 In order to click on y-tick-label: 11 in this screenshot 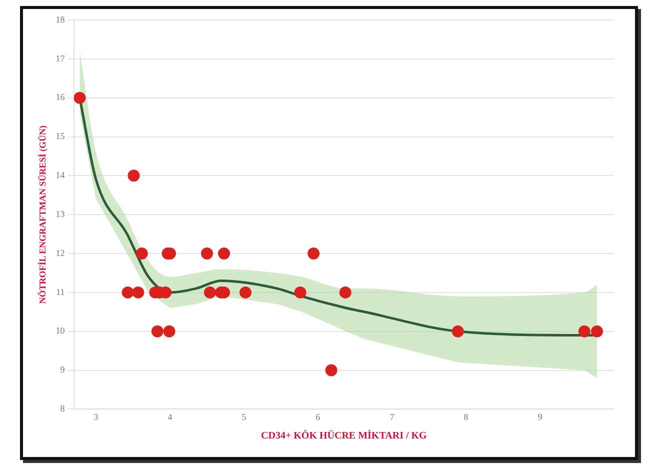, I will do `click(60, 291)`.